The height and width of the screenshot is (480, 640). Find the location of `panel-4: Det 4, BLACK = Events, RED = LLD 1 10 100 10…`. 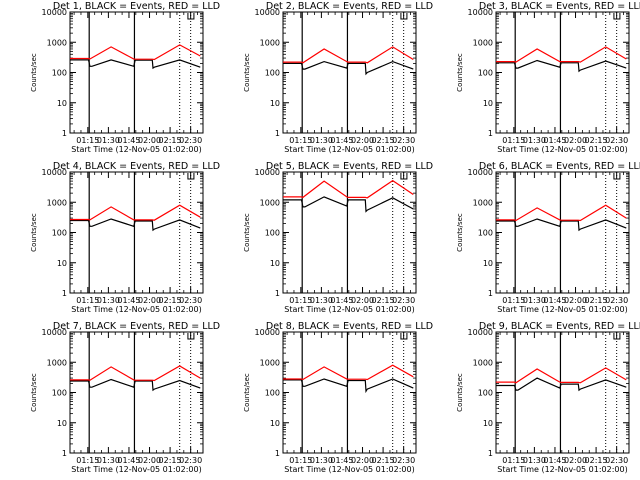

panel-4: Det 4, BLACK = Events, RED = LLD 1 10 100 10… is located at coordinates (125, 237).